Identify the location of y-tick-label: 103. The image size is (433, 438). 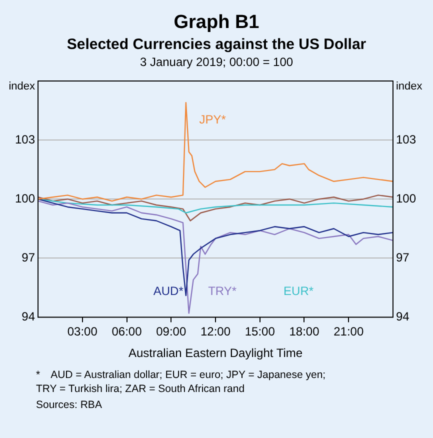
(25, 139).